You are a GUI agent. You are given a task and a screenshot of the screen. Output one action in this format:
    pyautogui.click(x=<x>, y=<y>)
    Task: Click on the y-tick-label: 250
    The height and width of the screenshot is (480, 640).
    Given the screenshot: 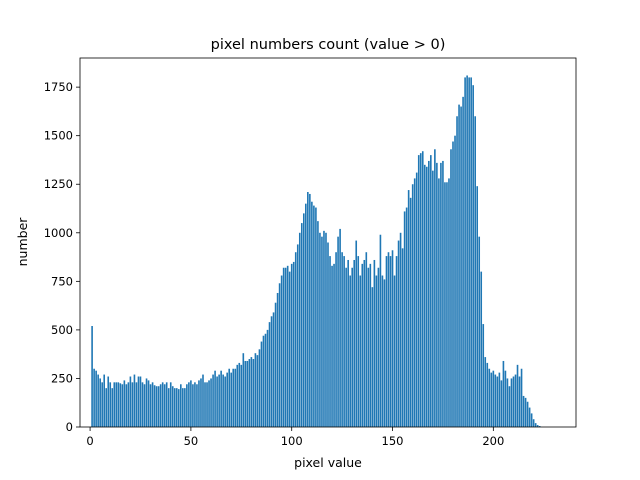 What is the action you would take?
    pyautogui.click(x=62, y=378)
    